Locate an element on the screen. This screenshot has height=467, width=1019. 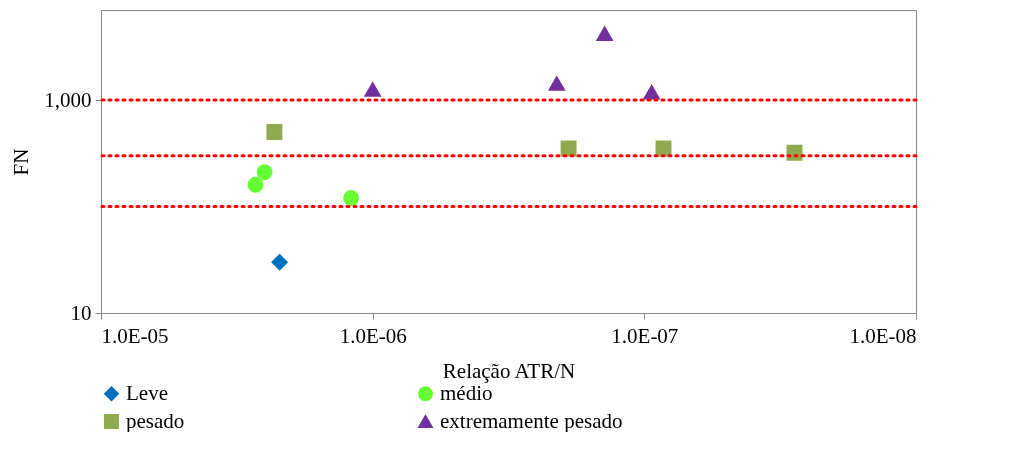
legend-label: Leve is located at coordinates (147, 392).